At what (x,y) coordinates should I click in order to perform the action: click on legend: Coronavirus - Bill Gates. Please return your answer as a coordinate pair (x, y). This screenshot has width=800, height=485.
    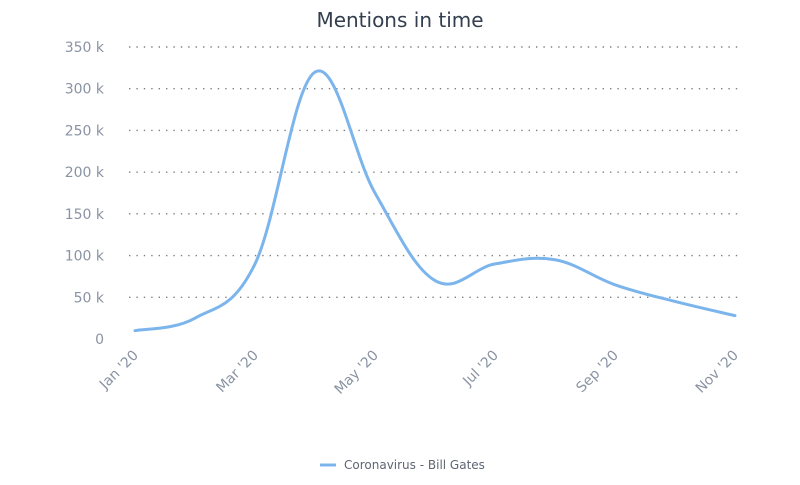
    Looking at the image, I should click on (402, 465).